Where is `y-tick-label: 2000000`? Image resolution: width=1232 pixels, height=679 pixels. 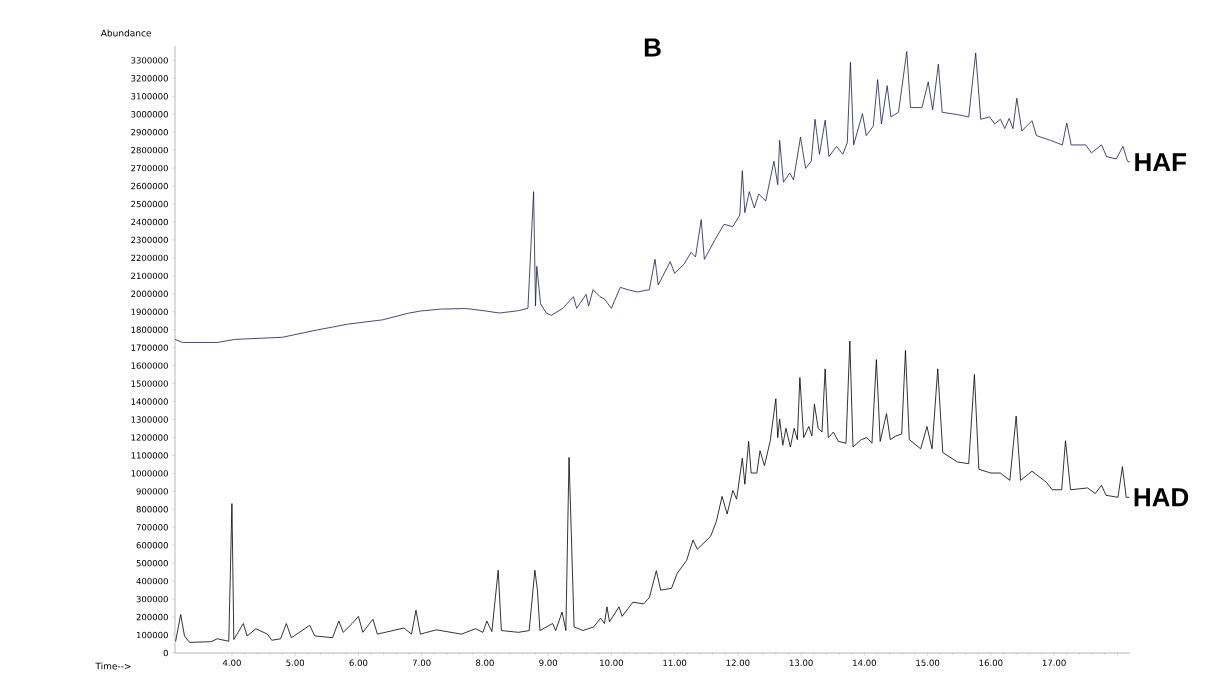 y-tick-label: 2000000 is located at coordinates (149, 294).